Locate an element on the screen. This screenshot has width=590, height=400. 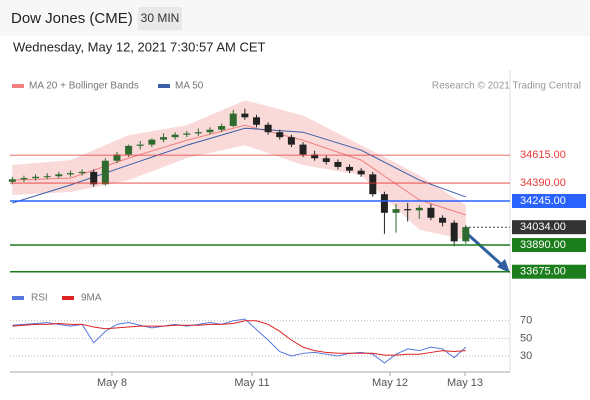
y-tick-label: 30 is located at coordinates (526, 356).